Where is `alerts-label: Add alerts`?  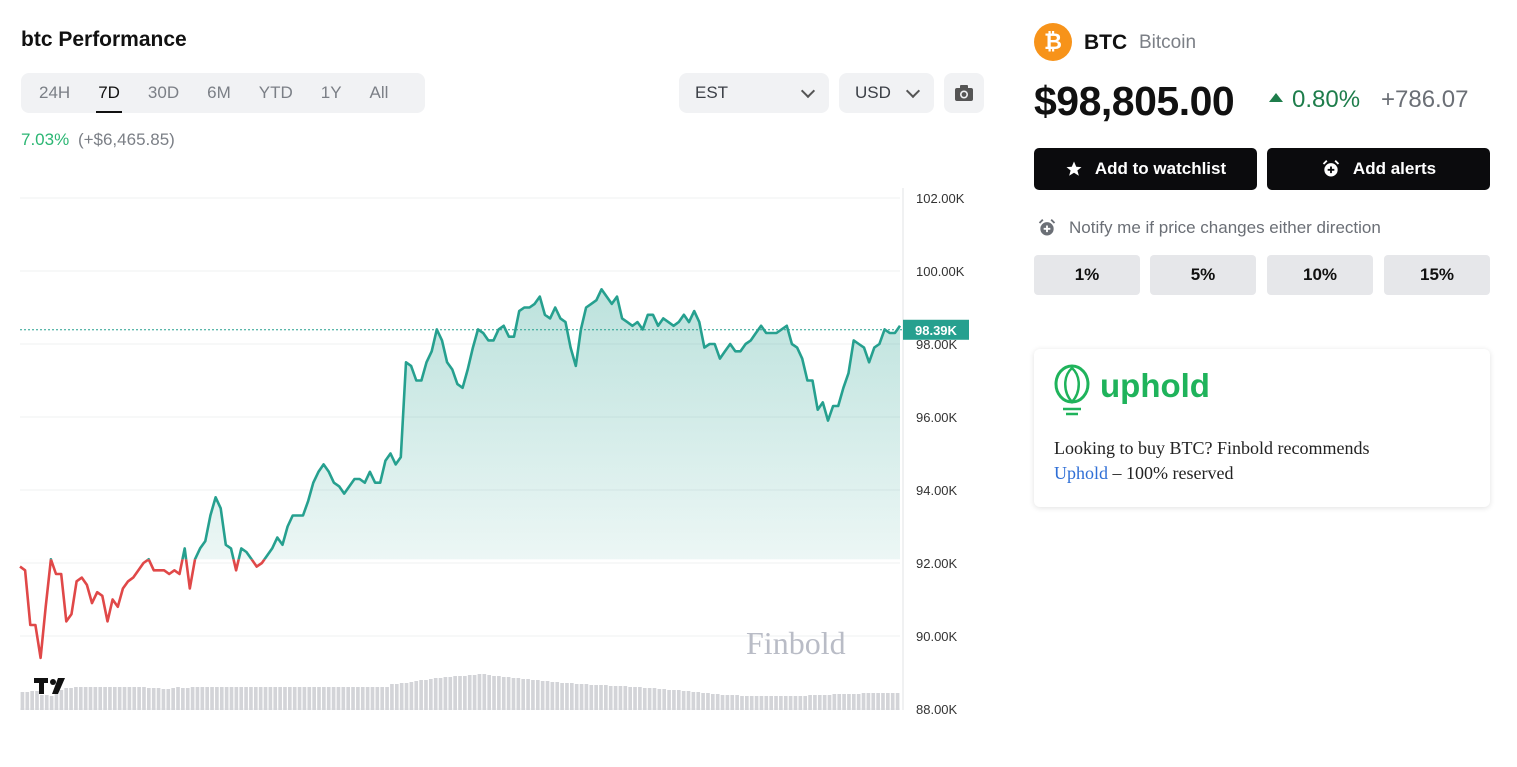 alerts-label: Add alerts is located at coordinates (1394, 168).